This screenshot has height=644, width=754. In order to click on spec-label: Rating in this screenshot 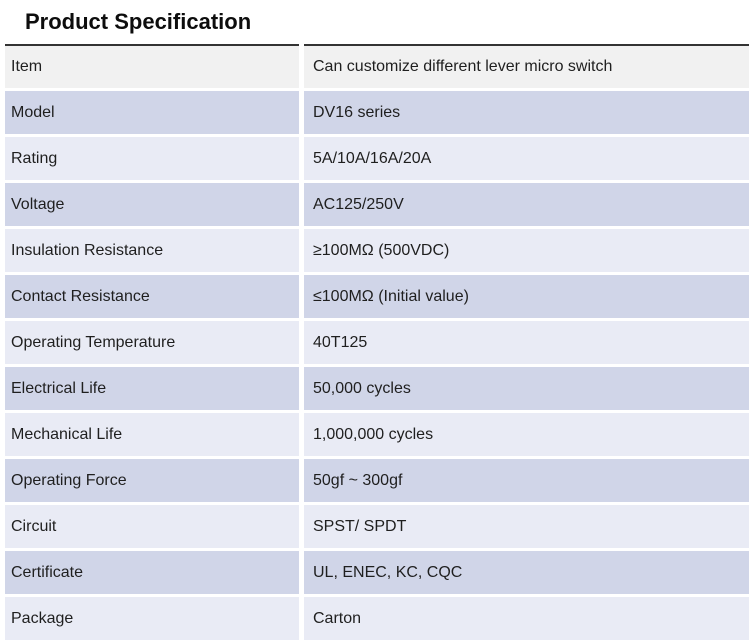, I will do `click(152, 158)`.